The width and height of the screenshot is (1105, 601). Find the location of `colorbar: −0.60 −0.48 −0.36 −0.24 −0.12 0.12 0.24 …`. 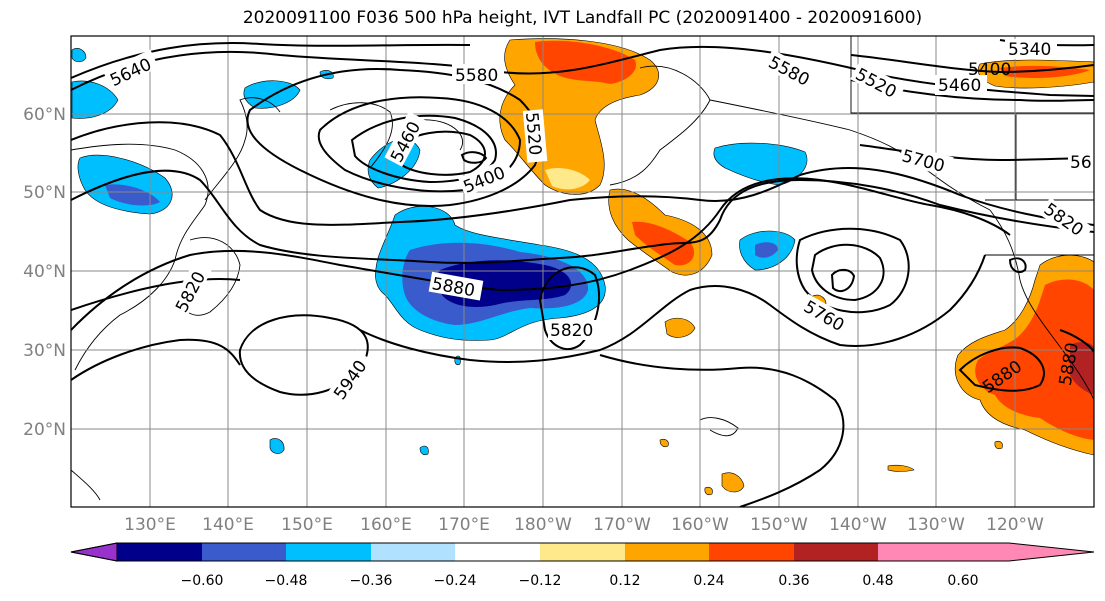

colorbar: −0.60 −0.48 −0.36 −0.24 −0.12 0.12 0.24 … is located at coordinates (582, 565).